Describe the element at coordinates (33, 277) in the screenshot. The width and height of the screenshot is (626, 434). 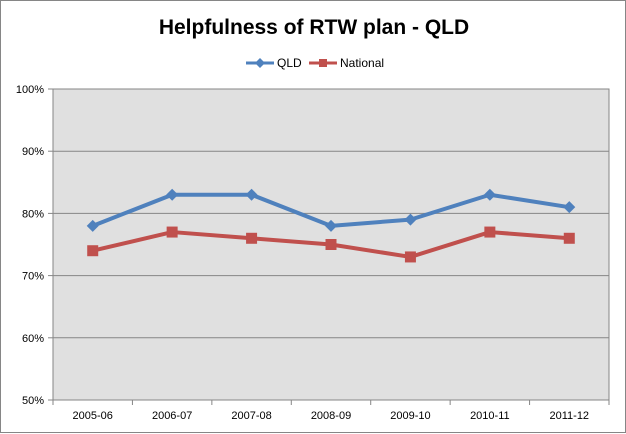
I see `y-tick-label: 70%` at that location.